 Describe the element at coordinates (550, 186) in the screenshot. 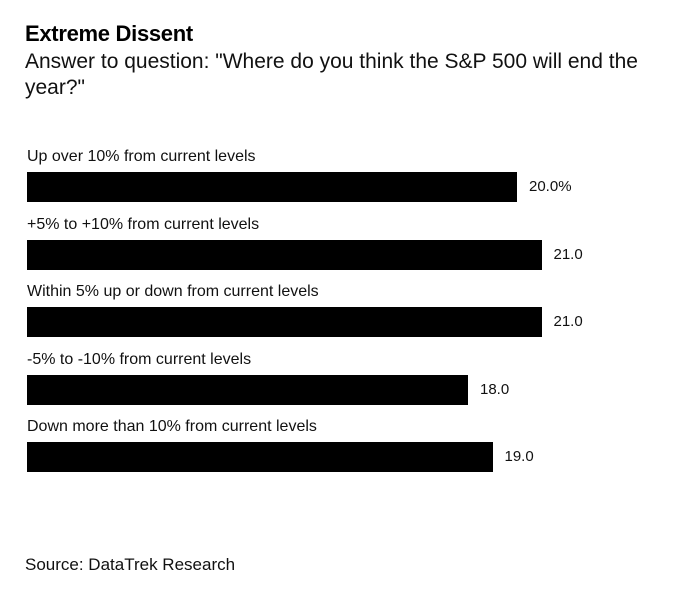

I see `value-label: 20.0%` at that location.